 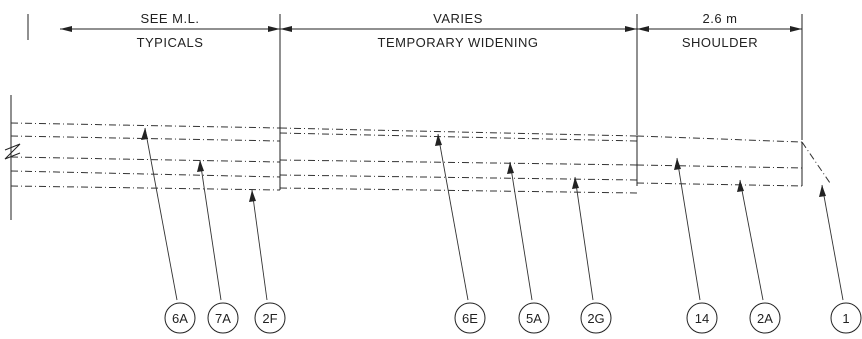 I want to click on callout-label: 2G, so click(x=595, y=318).